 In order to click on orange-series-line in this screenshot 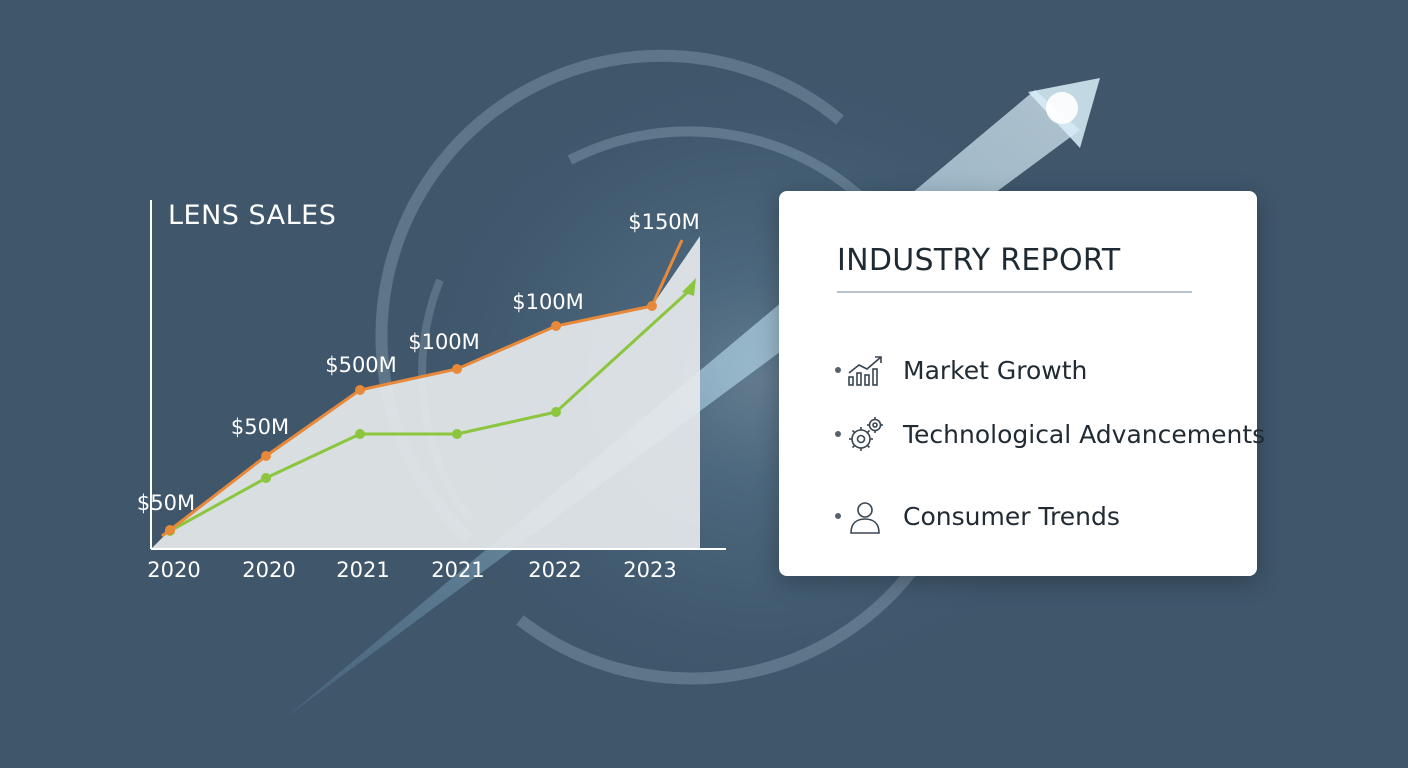, I will do `click(422, 388)`.